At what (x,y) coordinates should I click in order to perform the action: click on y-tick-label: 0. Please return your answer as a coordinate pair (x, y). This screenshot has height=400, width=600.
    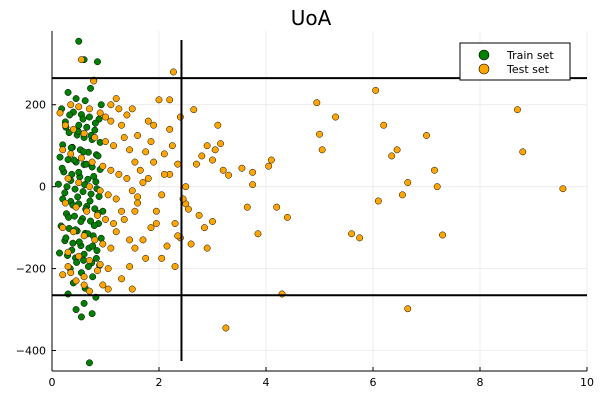
    Looking at the image, I should click on (42, 187).